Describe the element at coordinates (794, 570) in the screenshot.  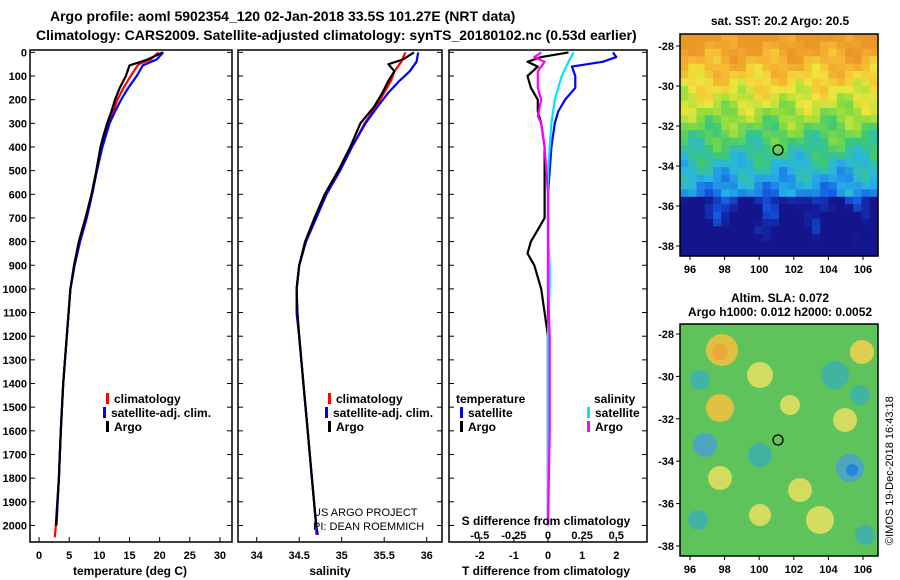
I see `map-x-tick-label: 102` at that location.